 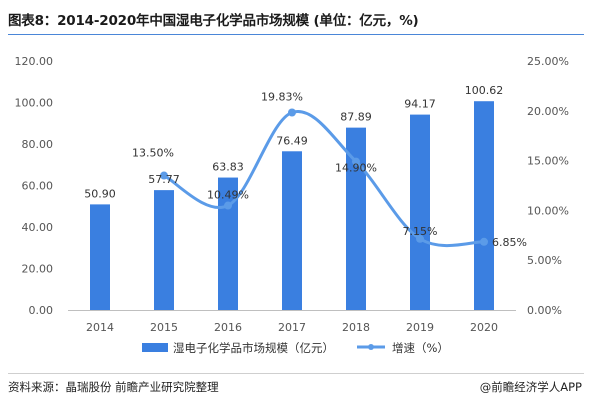 What do you see at coordinates (484, 327) in the screenshot?
I see `x-tick-label: 2020` at bounding box center [484, 327].